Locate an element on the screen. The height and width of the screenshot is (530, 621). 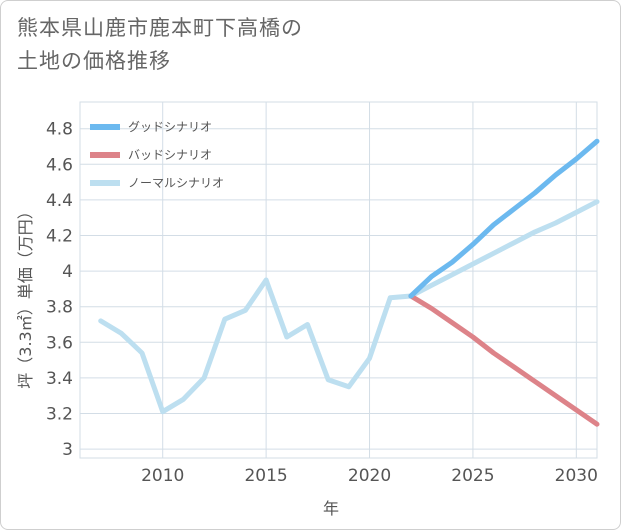
legend-label: ノーマルシナリオ is located at coordinates (176, 183).